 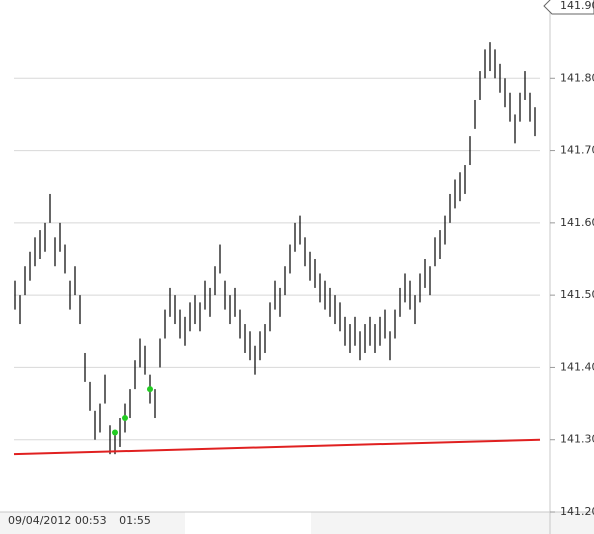 I want to click on trend-line, so click(x=277, y=447).